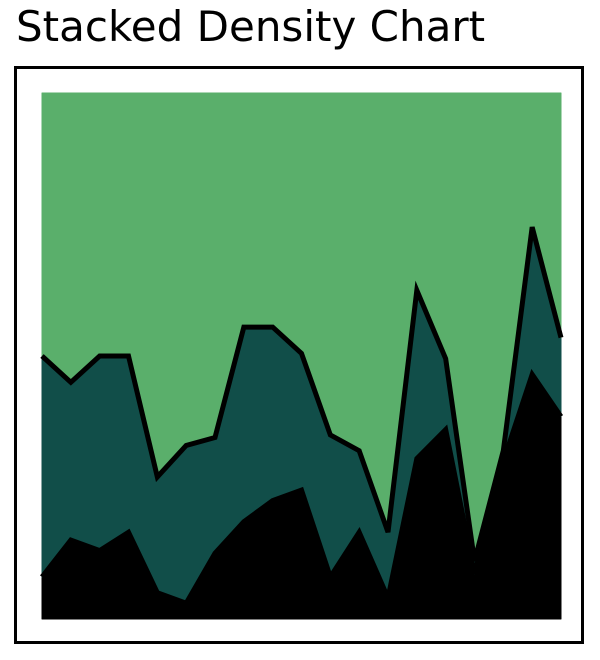  Describe the element at coordinates (251, 26) in the screenshot. I see `chart-title: Stacked Density Chart` at that location.